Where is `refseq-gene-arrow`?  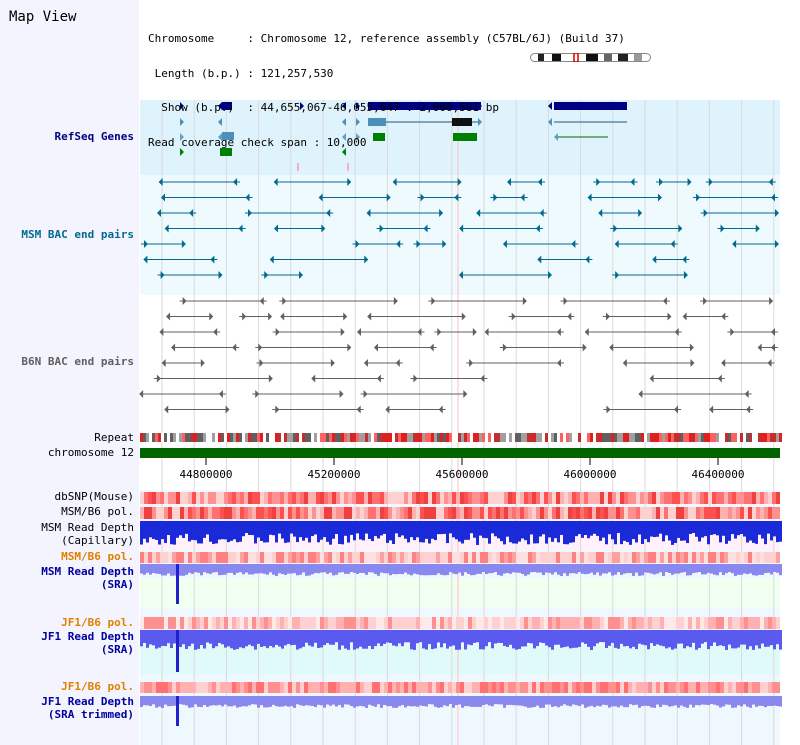 refseq-gene-arrow is located at coordinates (220, 106).